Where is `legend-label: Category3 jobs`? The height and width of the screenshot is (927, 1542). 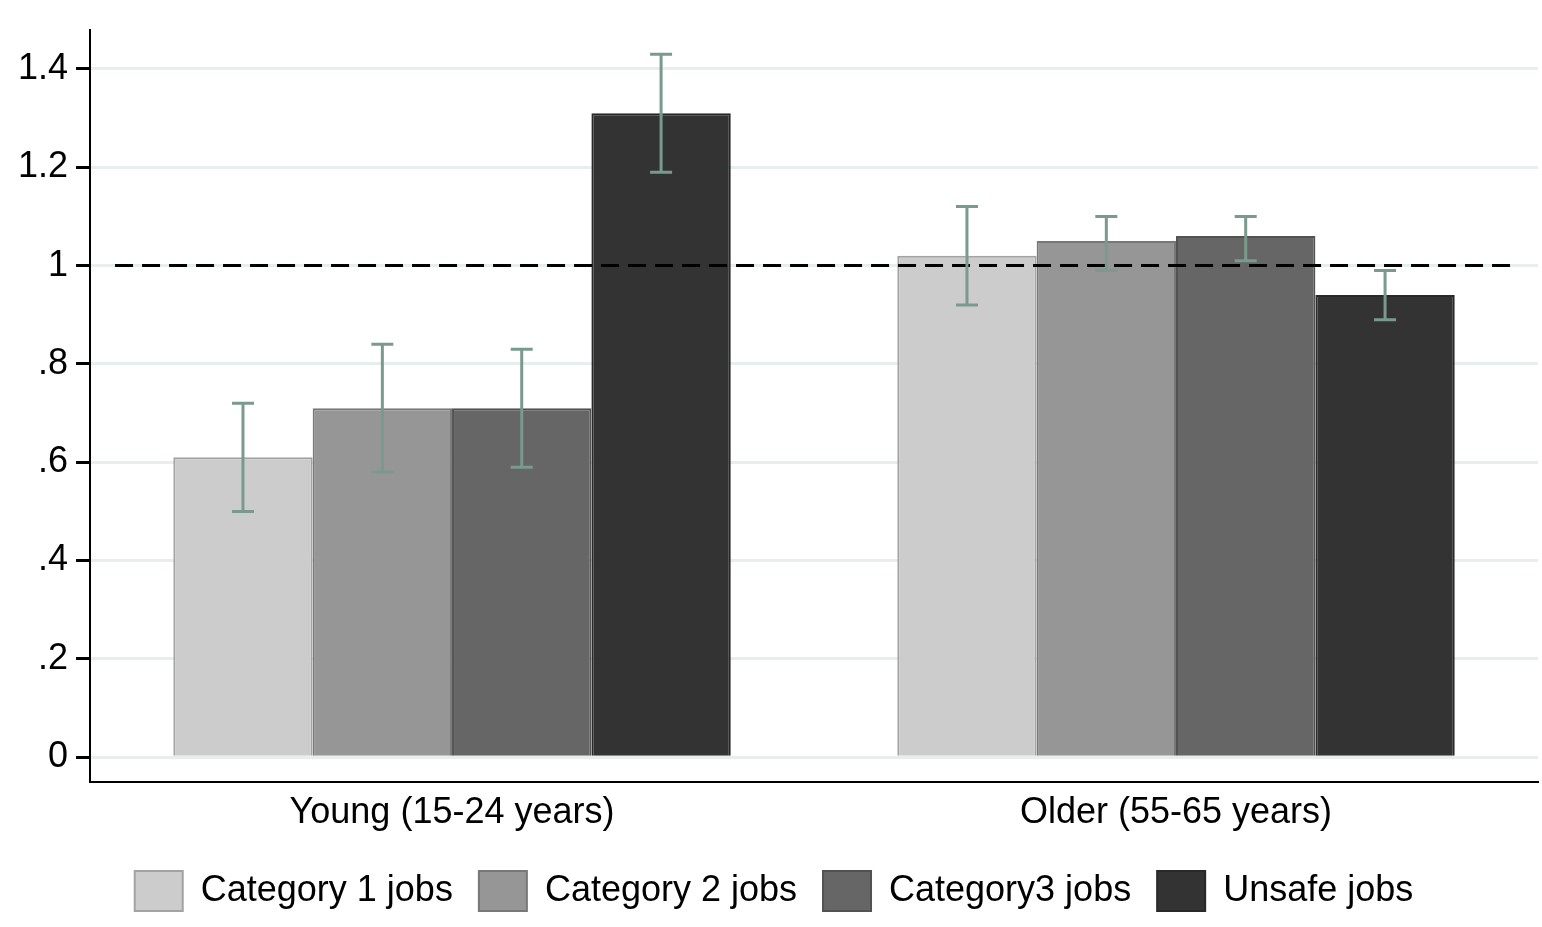 legend-label: Category3 jobs is located at coordinates (1010, 888).